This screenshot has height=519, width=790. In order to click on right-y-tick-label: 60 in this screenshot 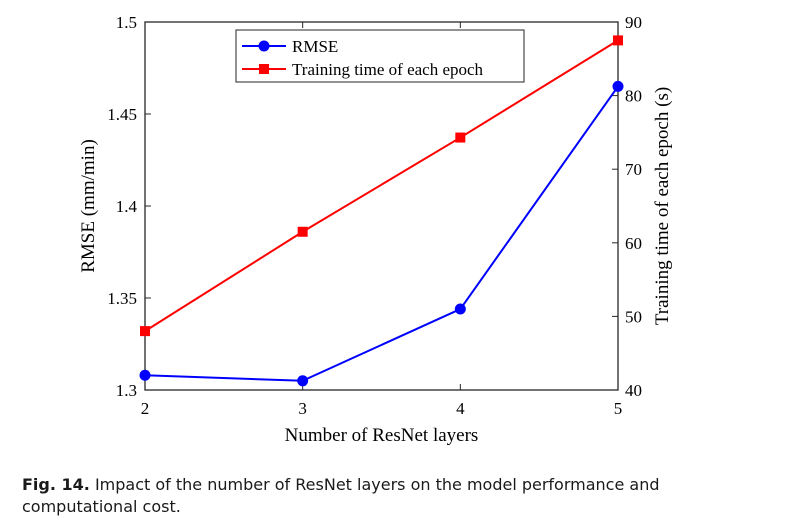, I will do `click(633, 243)`.